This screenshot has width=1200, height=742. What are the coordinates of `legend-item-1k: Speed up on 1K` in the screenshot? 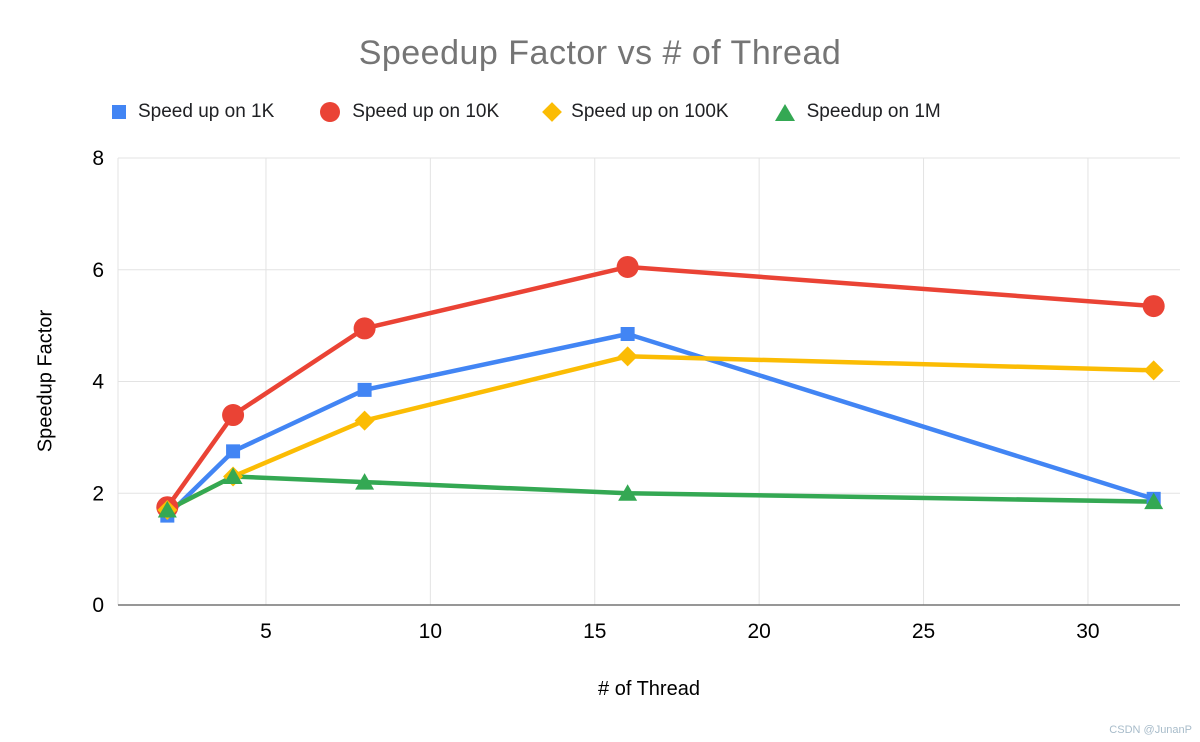 It's located at (193, 112).